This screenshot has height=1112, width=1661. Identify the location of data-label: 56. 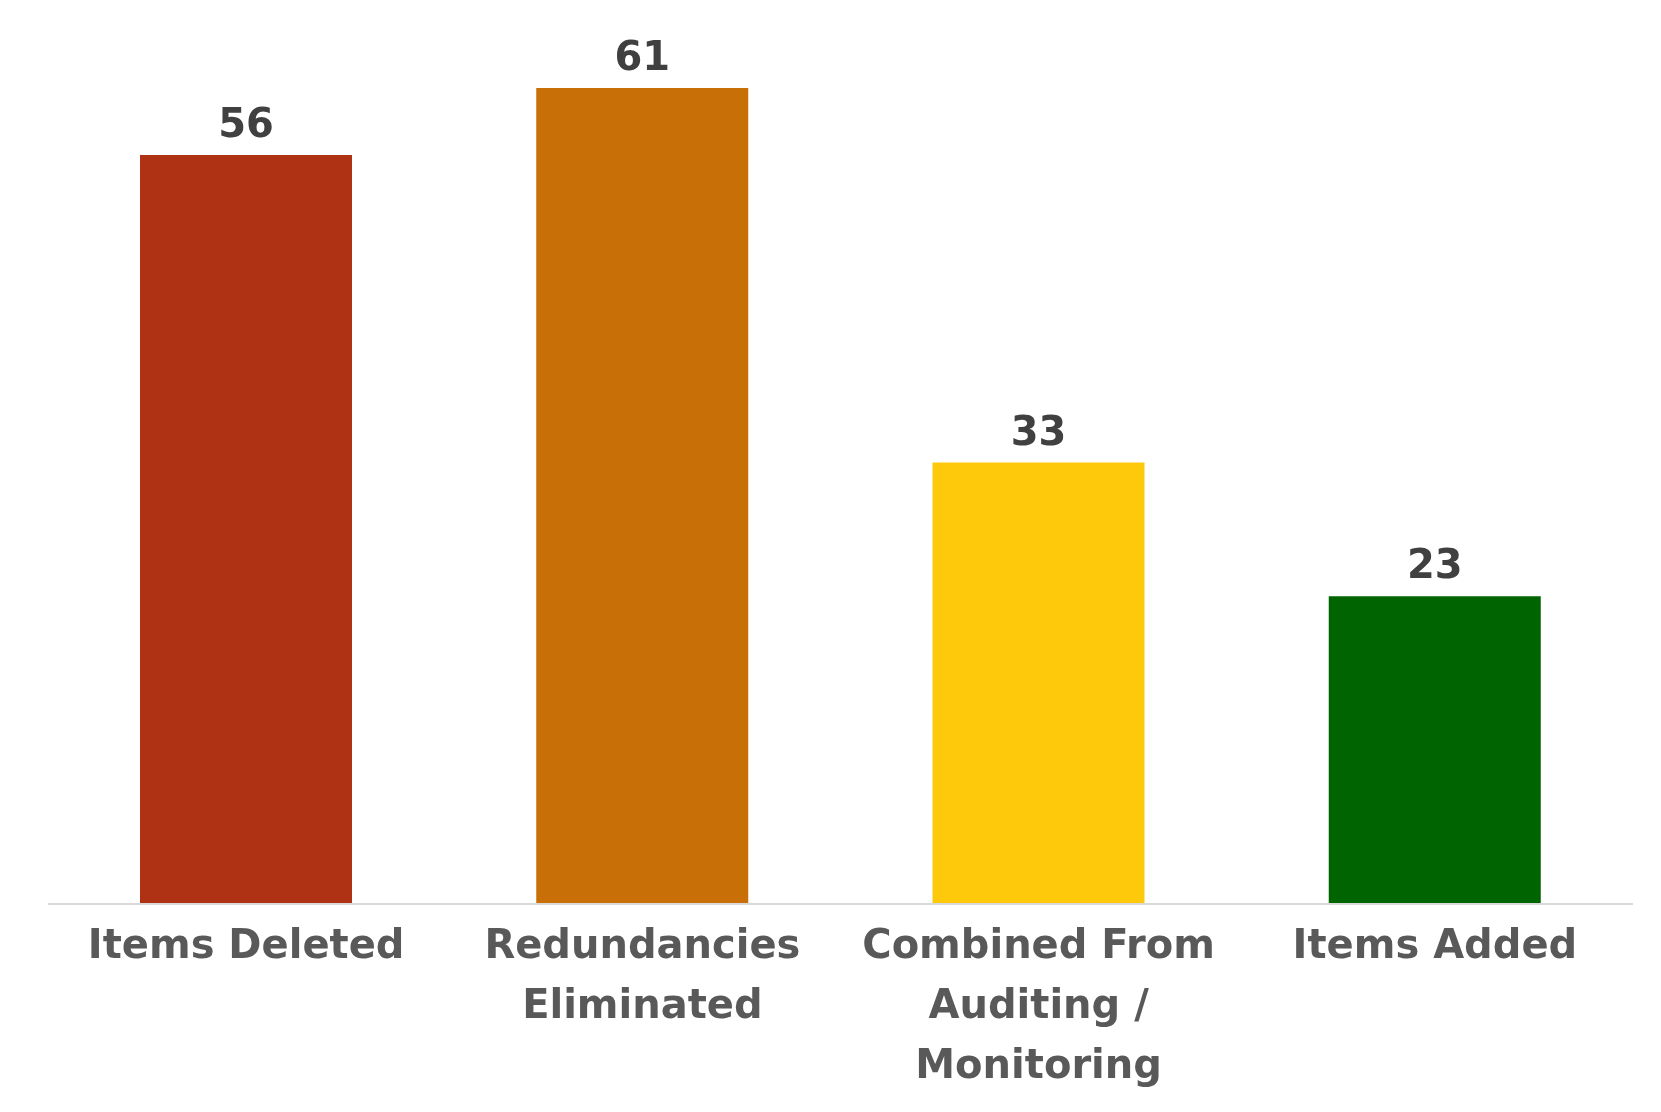
(246, 122).